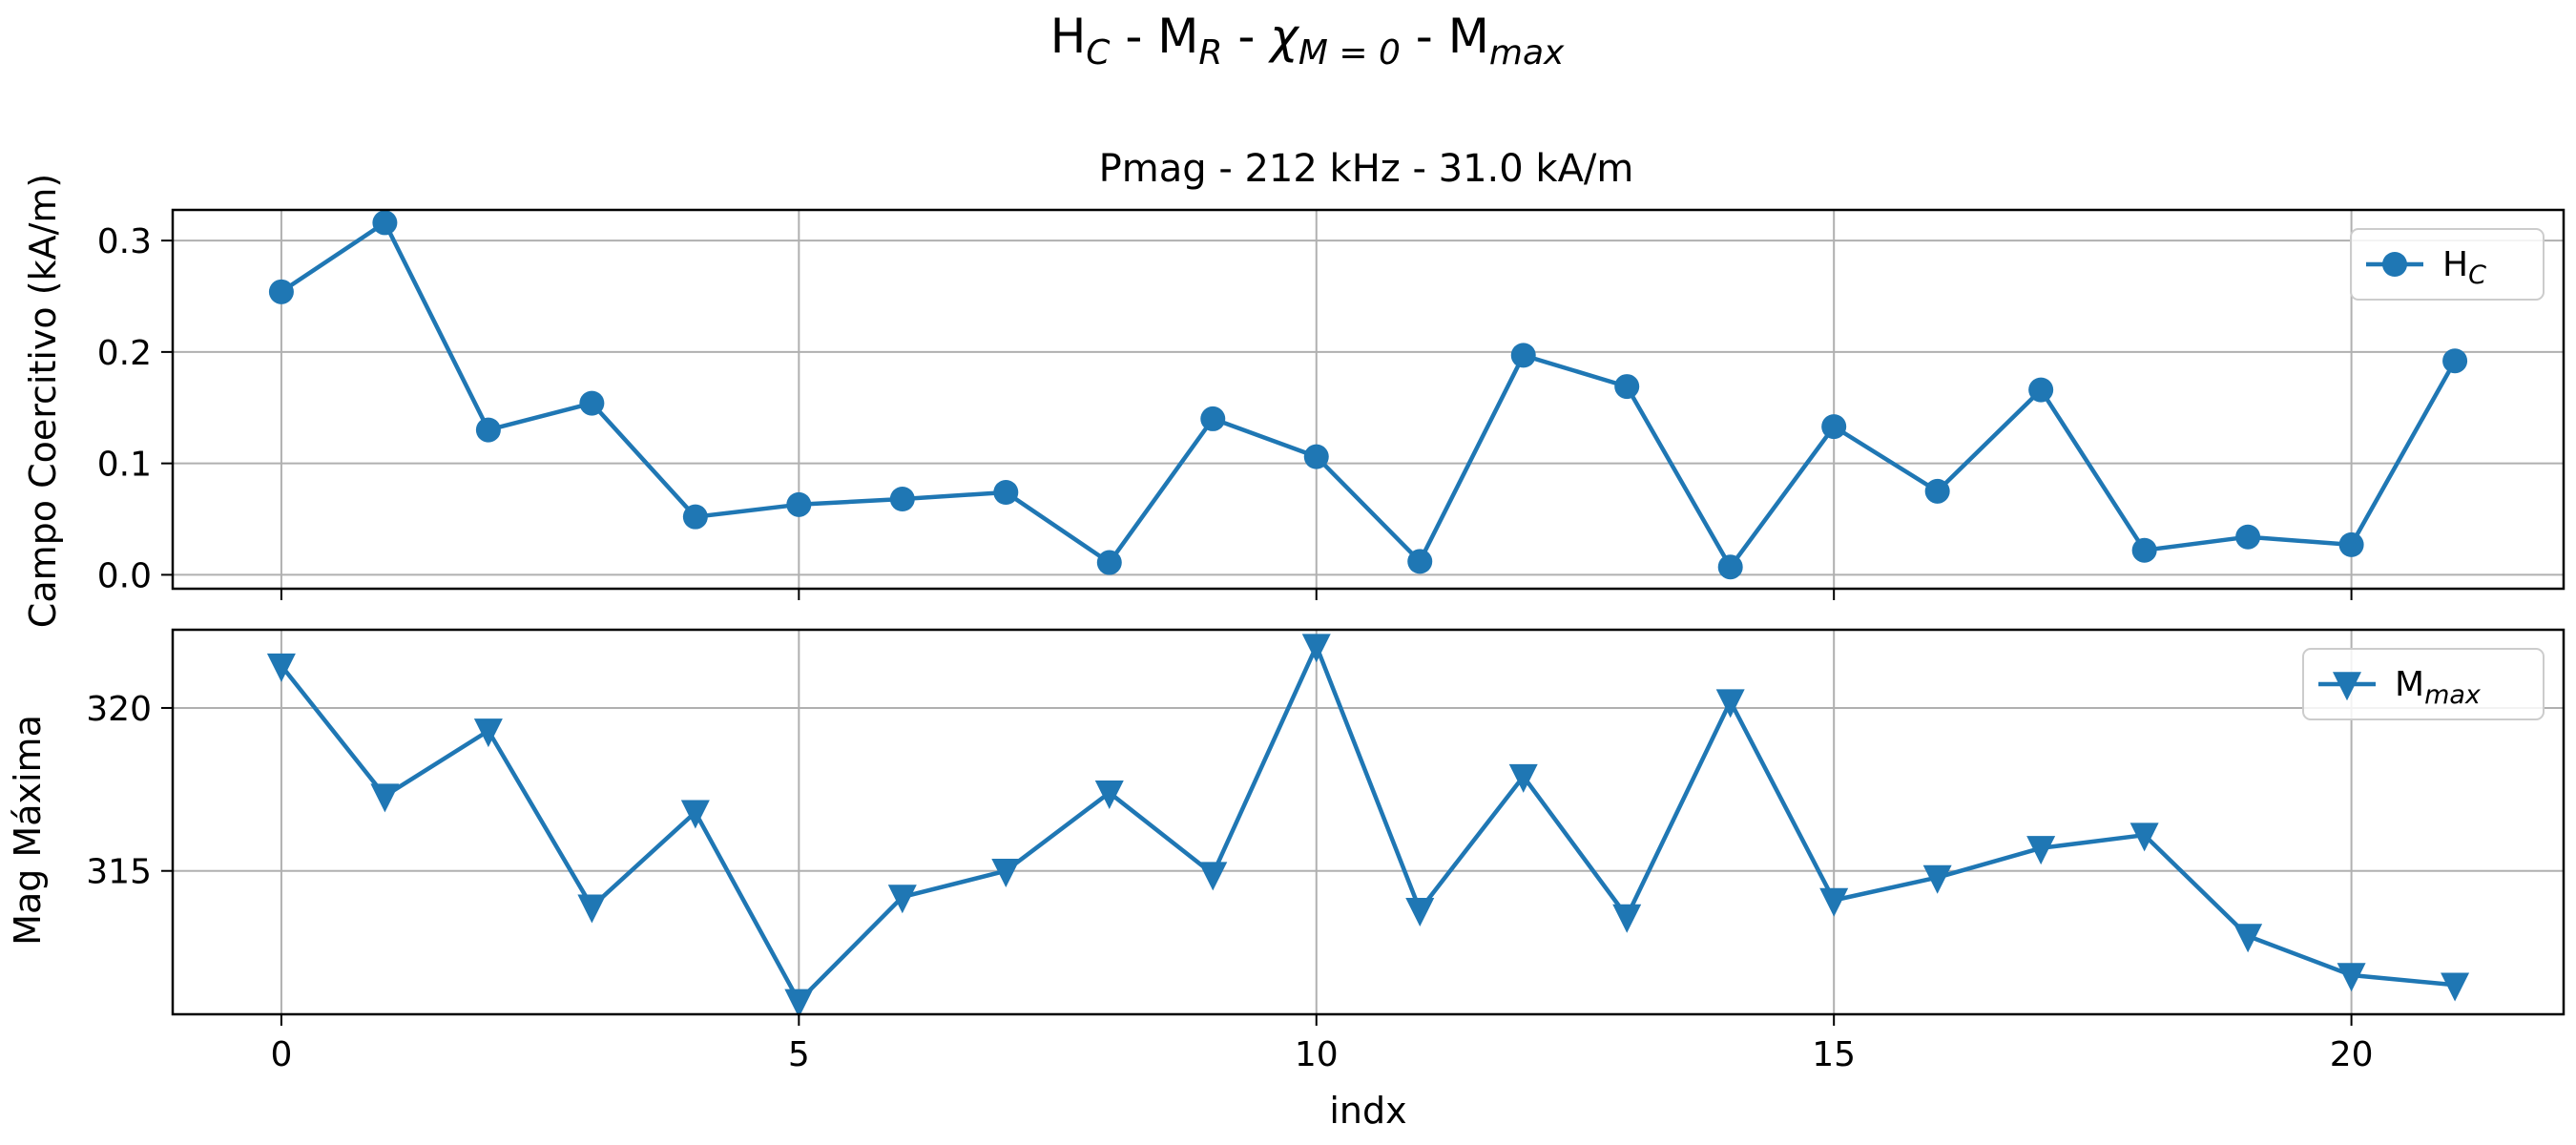 This screenshot has height=1145, width=2576. Describe the element at coordinates (1317, 1055) in the screenshot. I see `x-tick-label: 10` at that location.